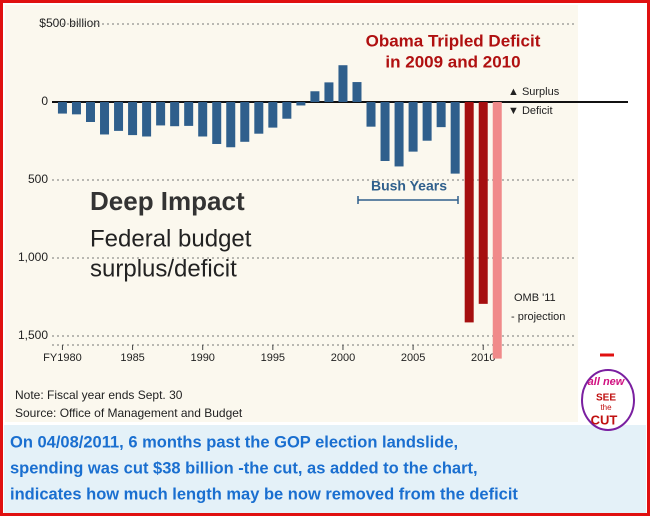  What do you see at coordinates (33, 335) in the screenshot?
I see `y-tick-label: 1,500` at bounding box center [33, 335].